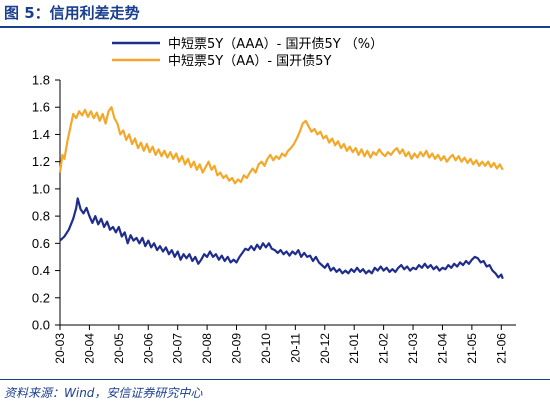 The height and width of the screenshot is (405, 550). What do you see at coordinates (275, 379) in the screenshot?
I see `source-rule` at bounding box center [275, 379].